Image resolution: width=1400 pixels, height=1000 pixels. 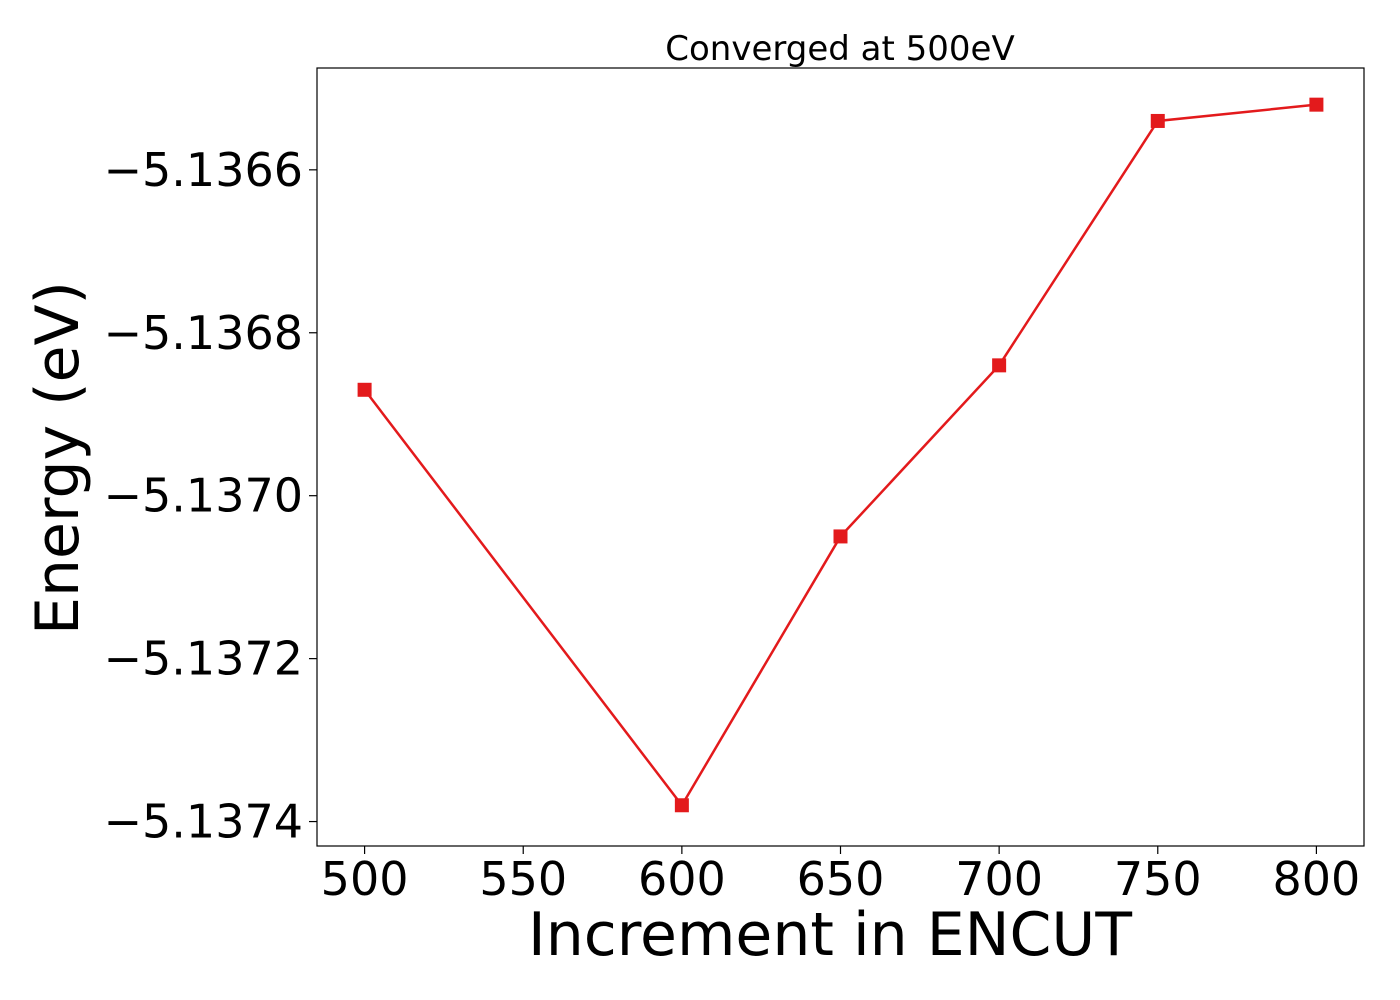 I want to click on x-tick-label: 600, so click(x=682, y=879).